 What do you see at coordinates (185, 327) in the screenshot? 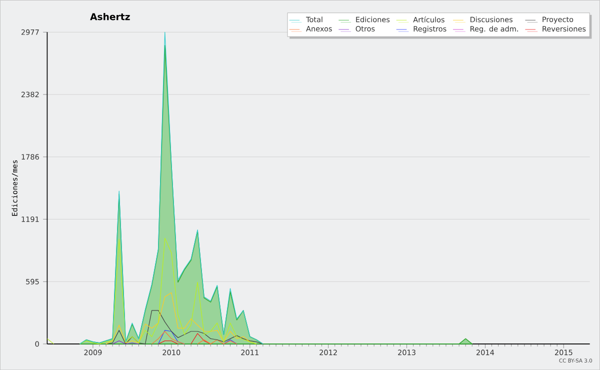
I see `line-series` at bounding box center [185, 327].